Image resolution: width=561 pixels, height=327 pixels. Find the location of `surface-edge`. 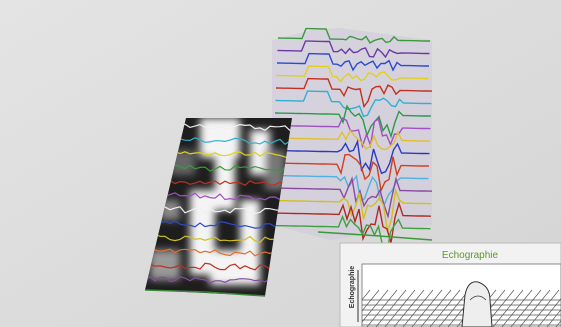

surface-edge is located at coordinates (205, 293).